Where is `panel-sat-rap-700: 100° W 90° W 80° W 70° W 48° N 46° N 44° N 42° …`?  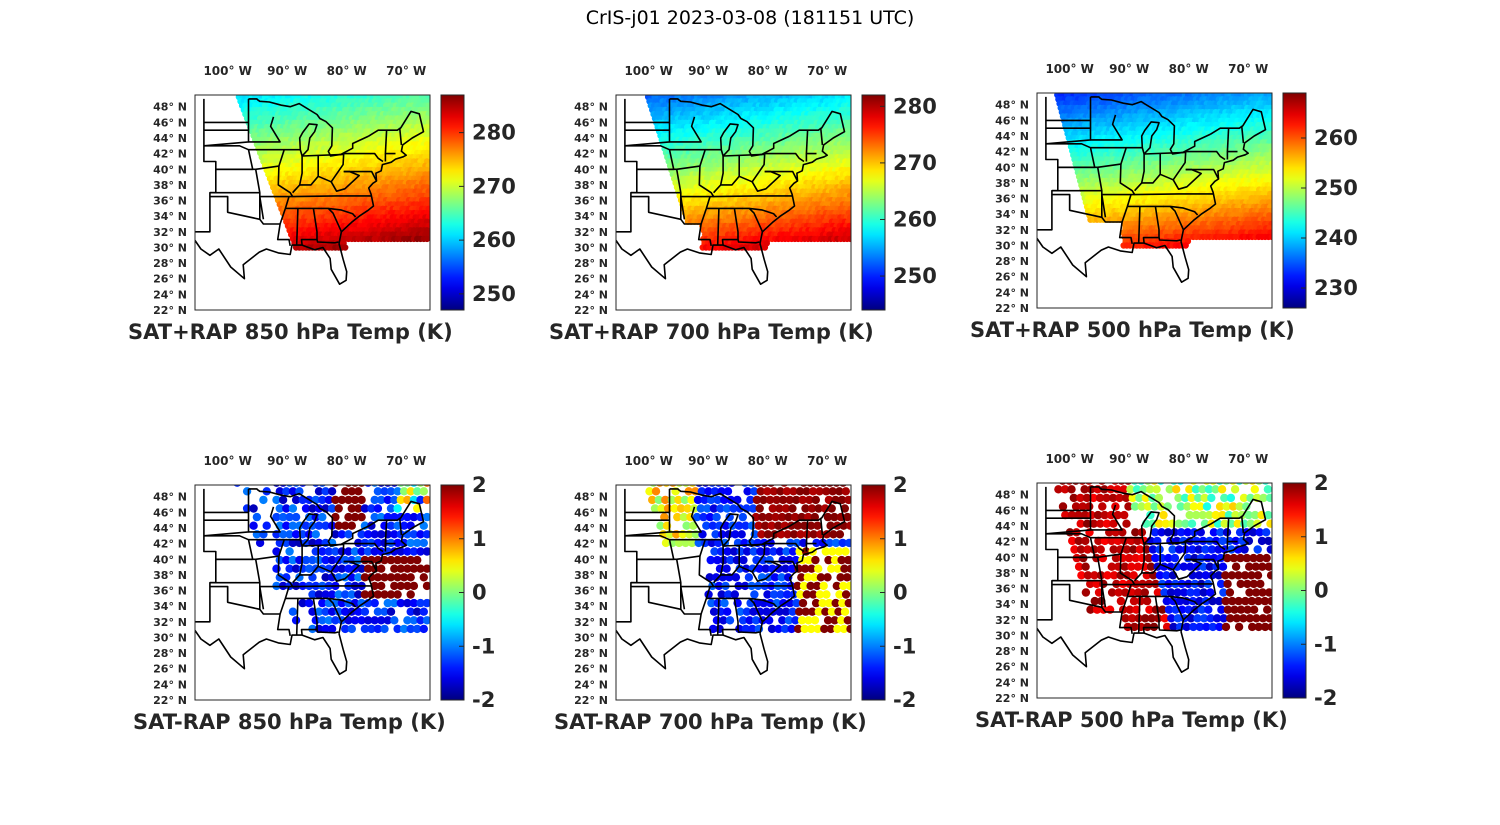
panel-sat-rap-700: 100° W 90° W 80° W 70° W 48° N 46° N 44° N 42° … is located at coordinates (751, 210).